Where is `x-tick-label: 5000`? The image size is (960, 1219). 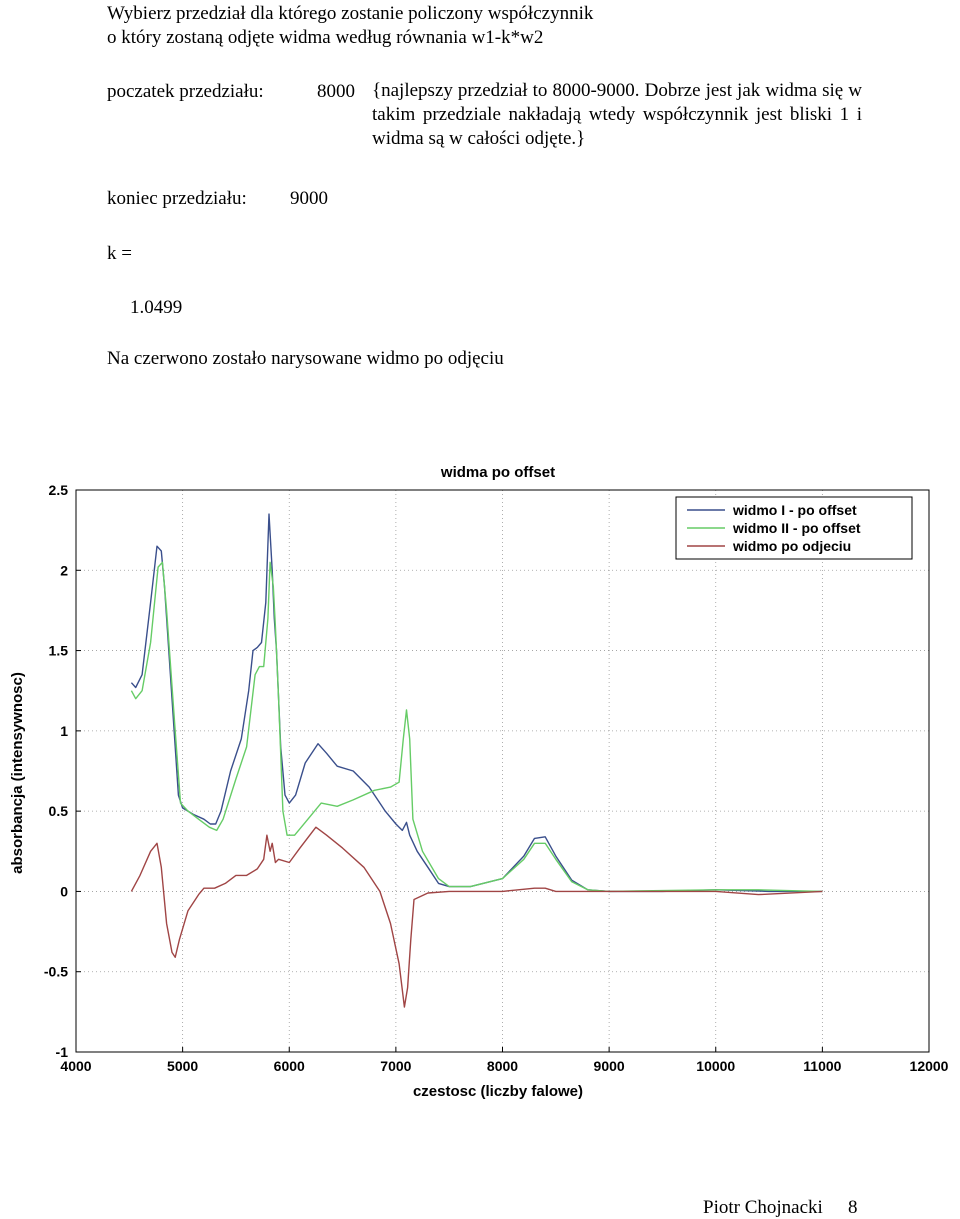 x-tick-label: 5000 is located at coordinates (182, 1066).